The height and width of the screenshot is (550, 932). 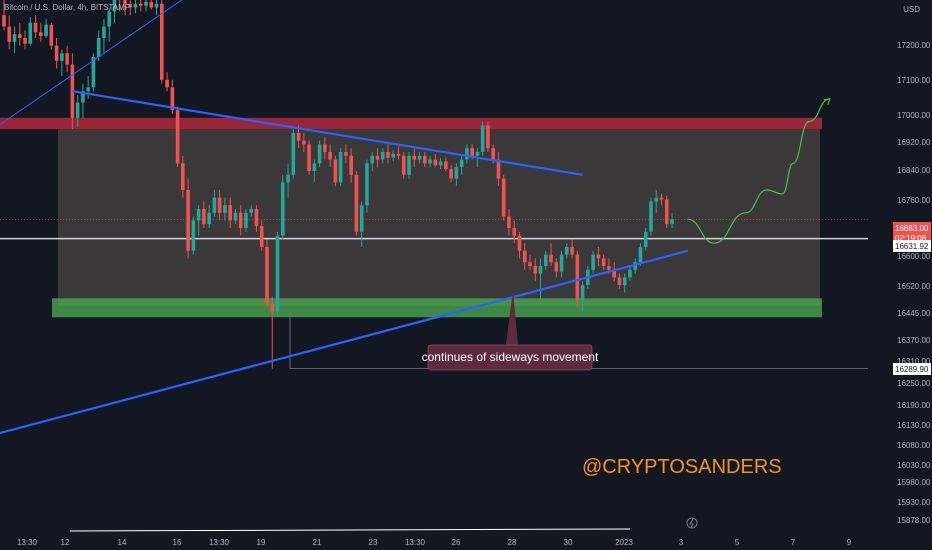 What do you see at coordinates (914, 200) in the screenshot?
I see `y-tick-label: 16760.00` at bounding box center [914, 200].